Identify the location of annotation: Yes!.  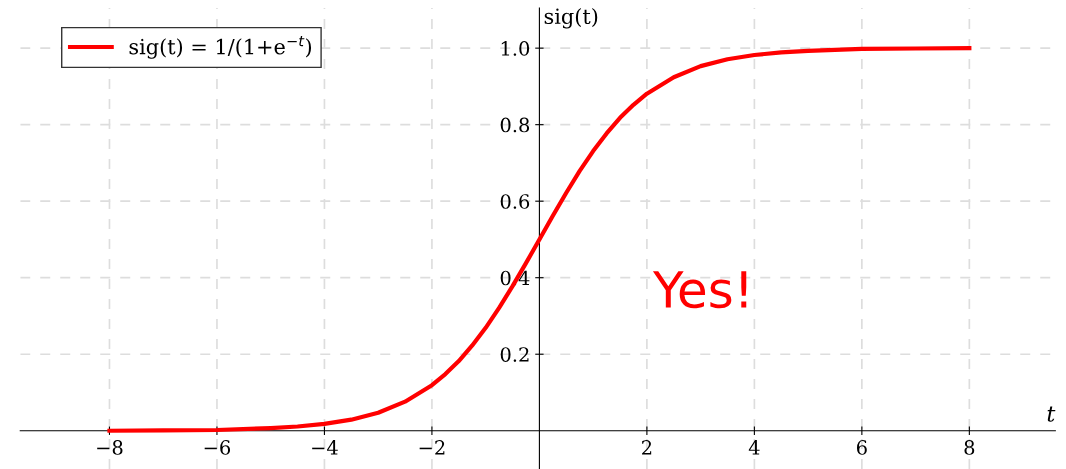
(699, 290).